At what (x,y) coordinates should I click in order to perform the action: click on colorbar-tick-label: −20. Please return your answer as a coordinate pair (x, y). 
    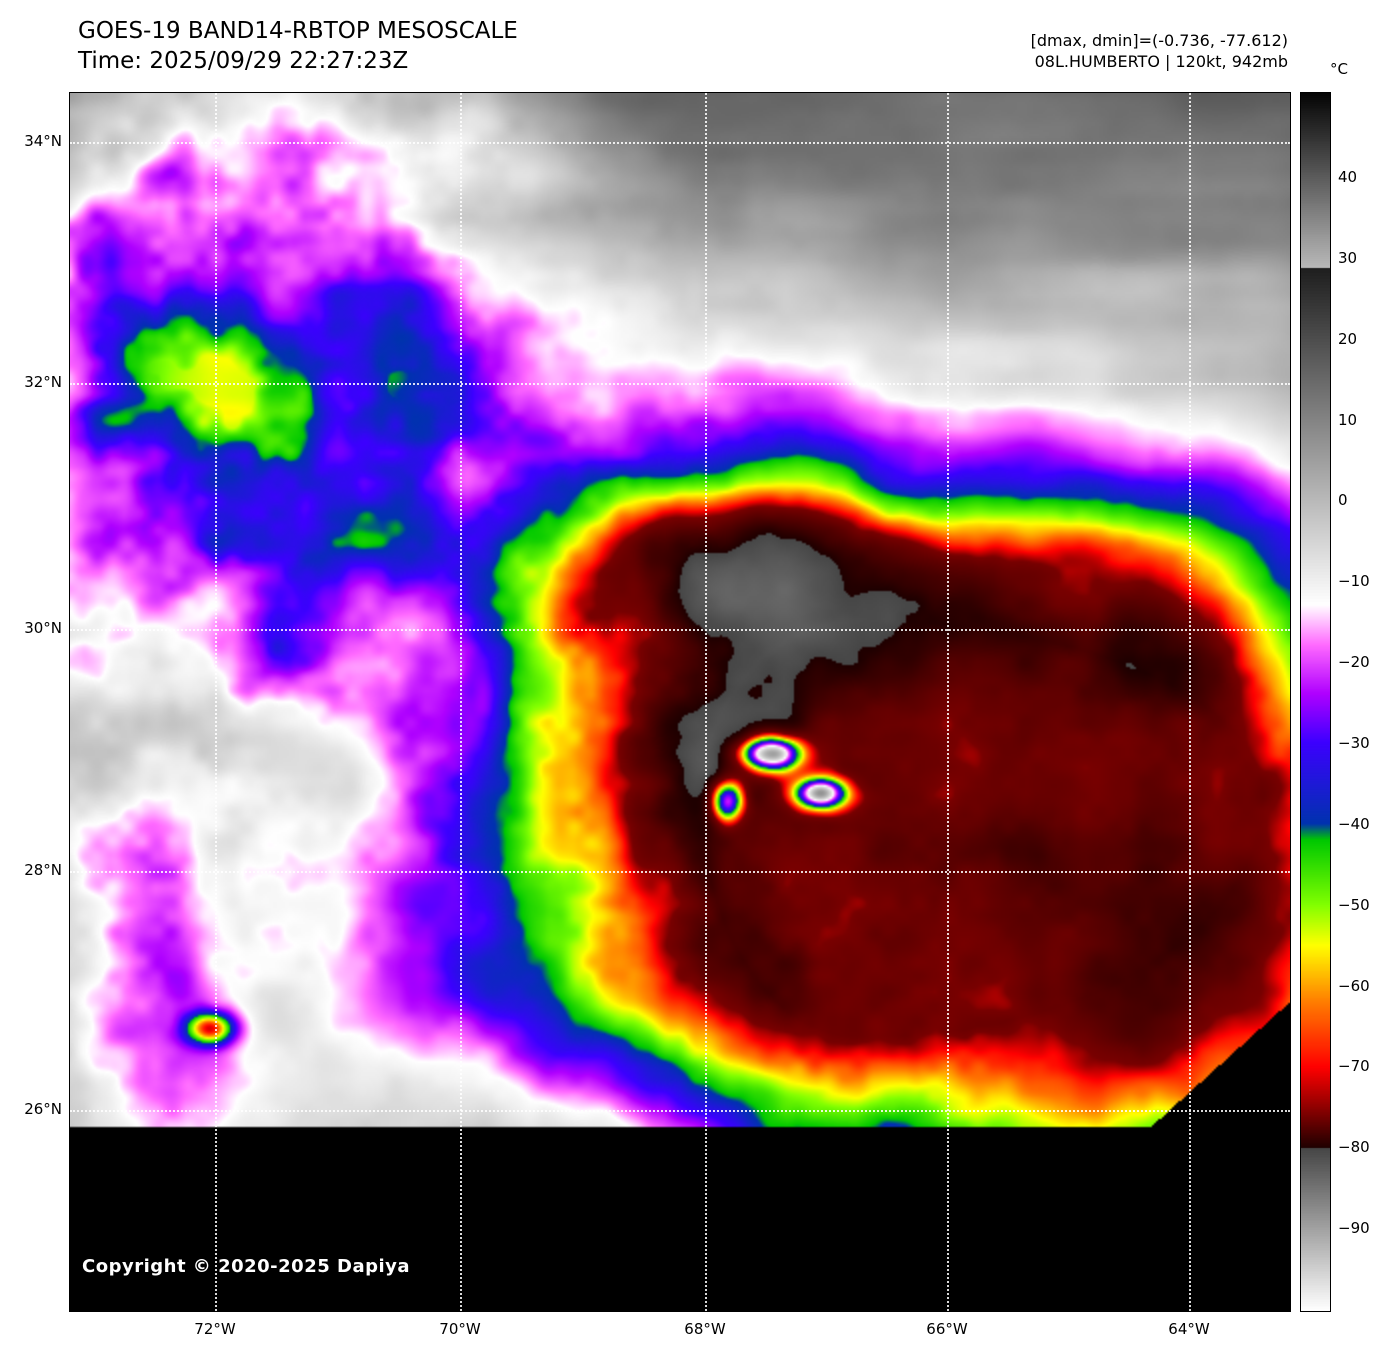
    Looking at the image, I should click on (1354, 662).